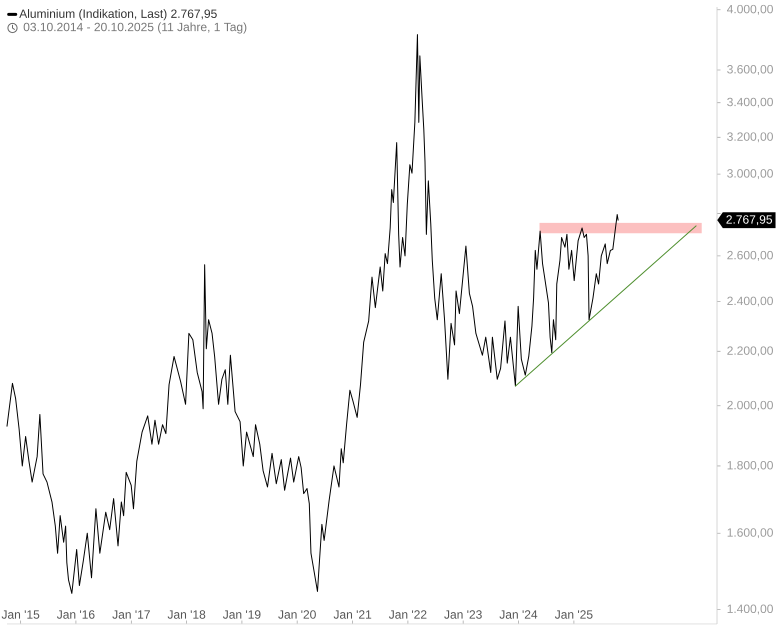  What do you see at coordinates (750, 609) in the screenshot?
I see `y-tick-label: 1.400,00` at bounding box center [750, 609].